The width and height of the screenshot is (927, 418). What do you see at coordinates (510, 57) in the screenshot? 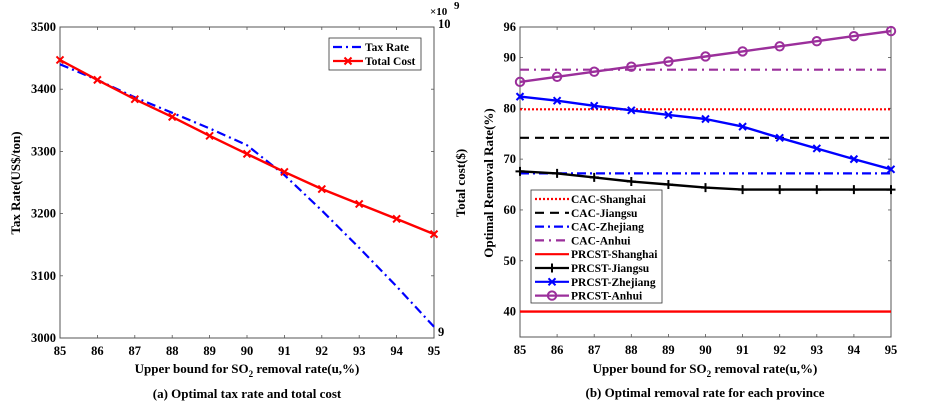
I see `y-tick-label: 90` at bounding box center [510, 57].